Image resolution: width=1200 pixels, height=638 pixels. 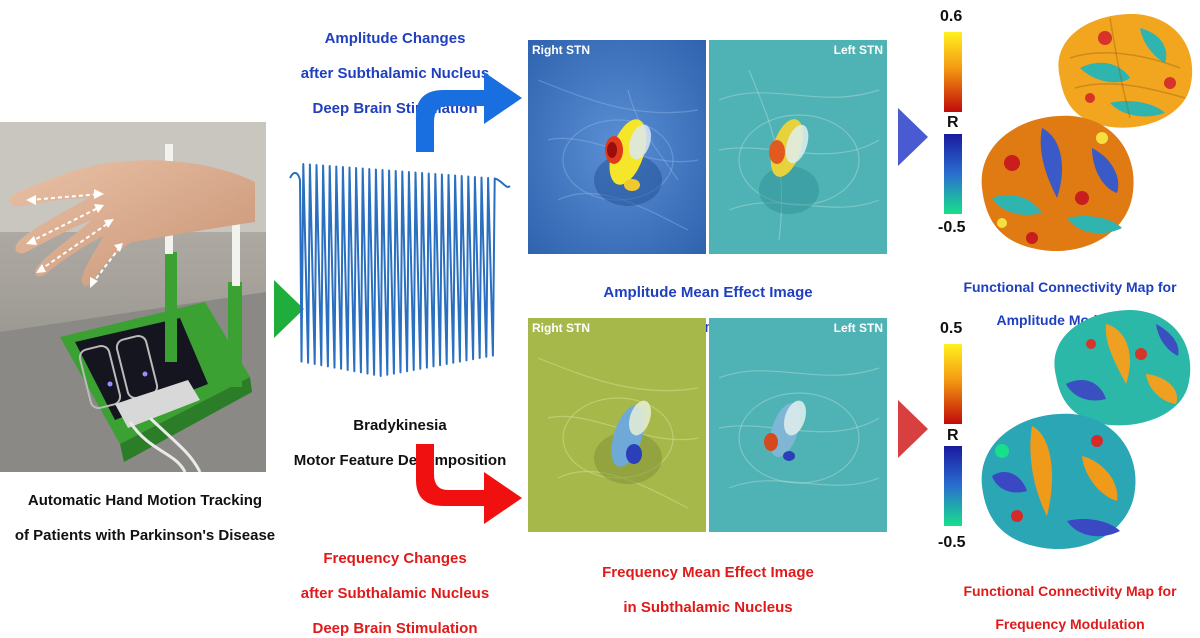 I want to click on frequency-stn-left-image: Left STN, so click(x=798, y=425).